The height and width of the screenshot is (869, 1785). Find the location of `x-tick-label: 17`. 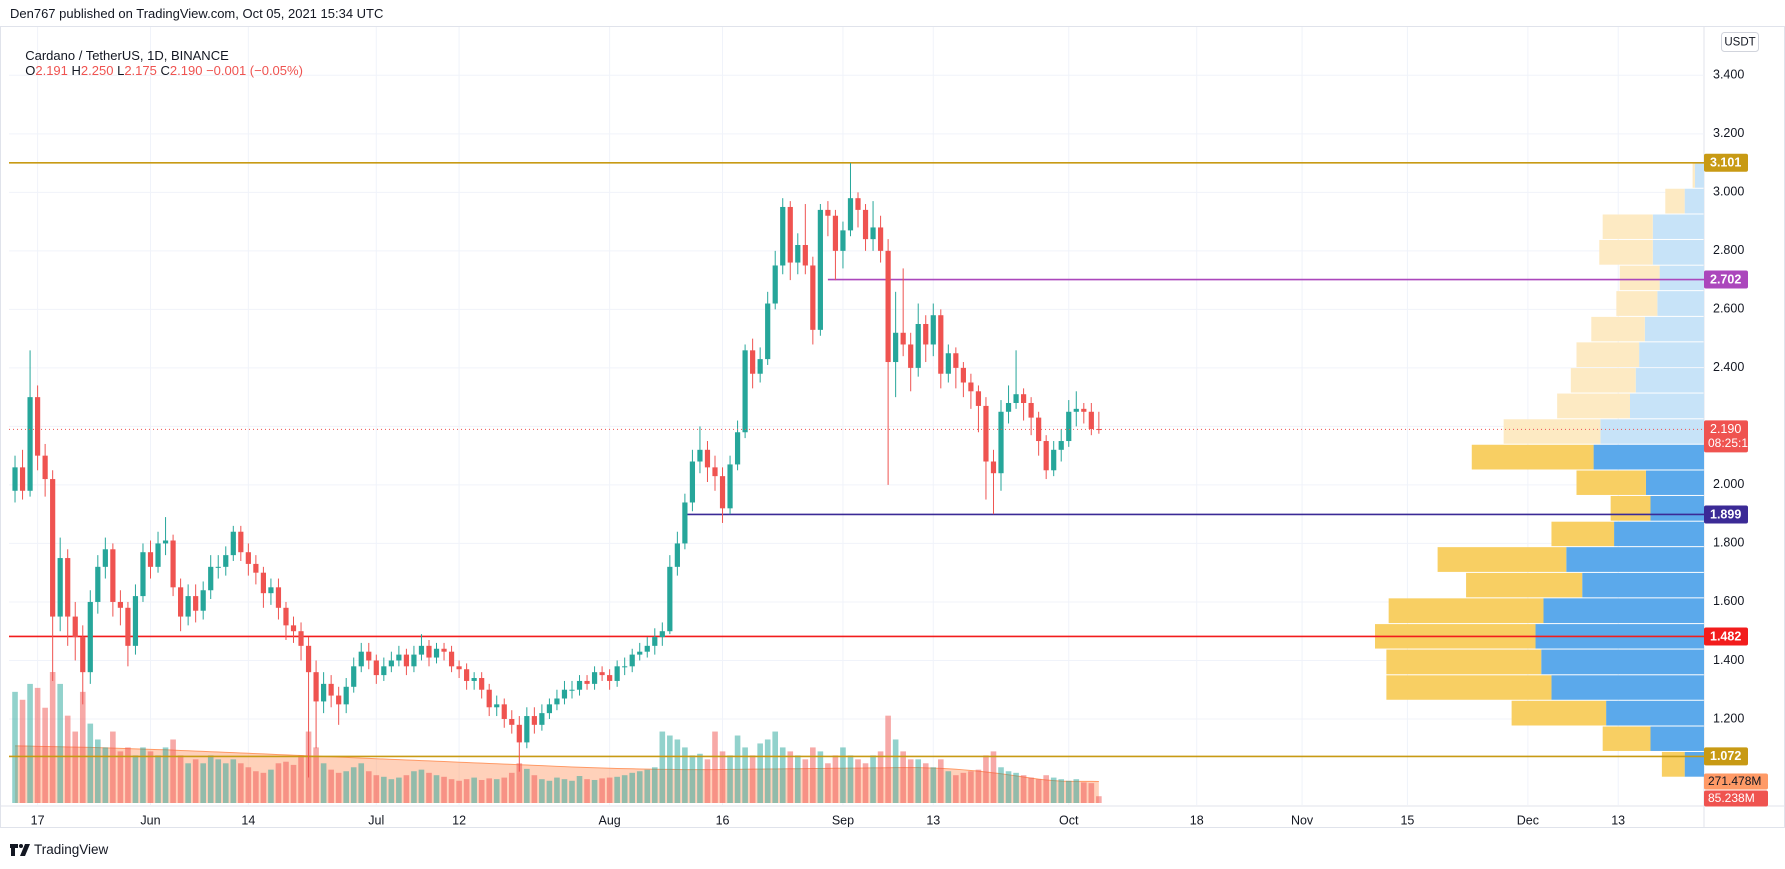

x-tick-label: 17 is located at coordinates (38, 820).